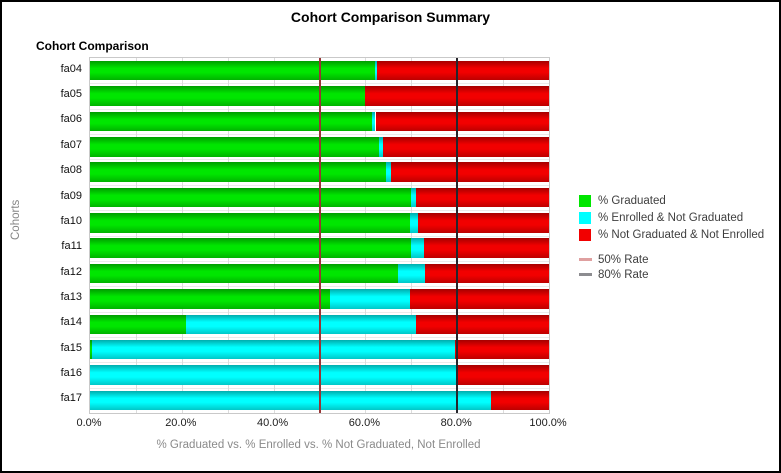  I want to click on legend-label: 80% Rate, so click(623, 274).